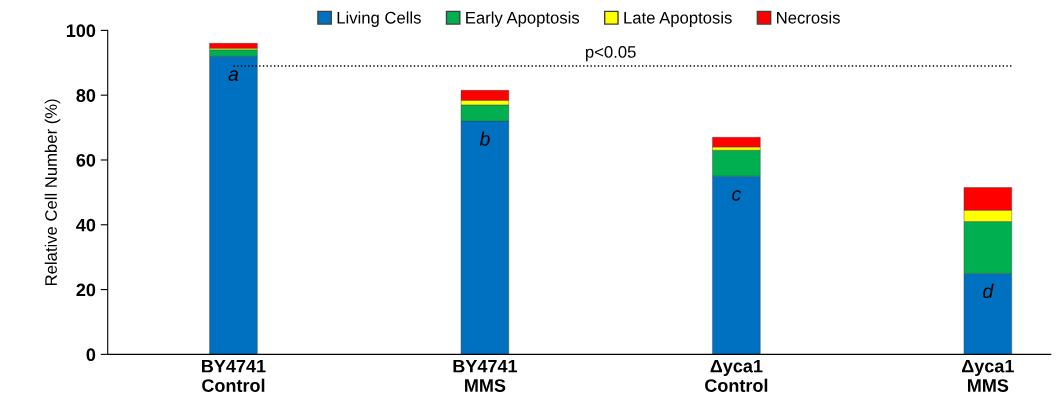  I want to click on y-tick-label: 0, so click(91, 355).